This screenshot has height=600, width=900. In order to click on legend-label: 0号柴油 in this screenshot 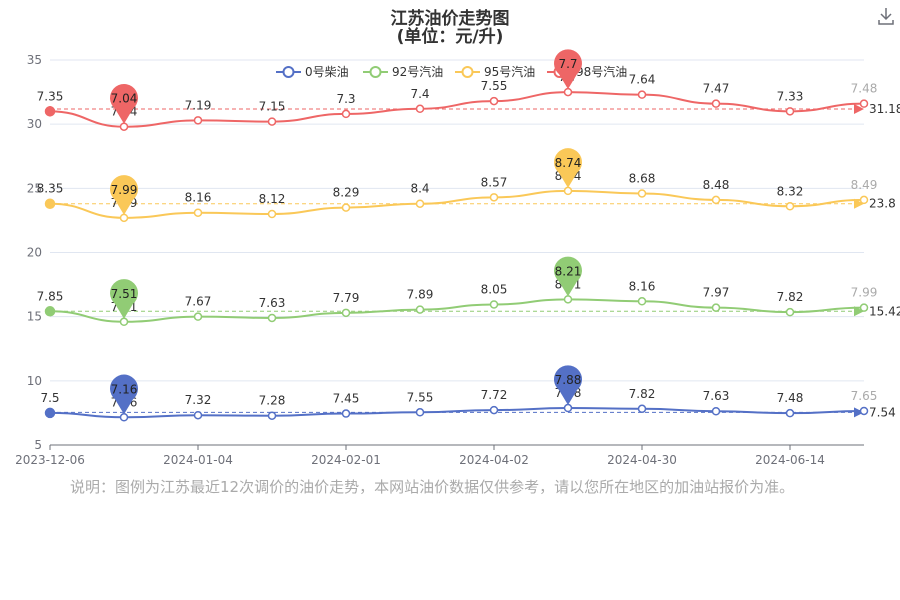, I will do `click(327, 72)`.